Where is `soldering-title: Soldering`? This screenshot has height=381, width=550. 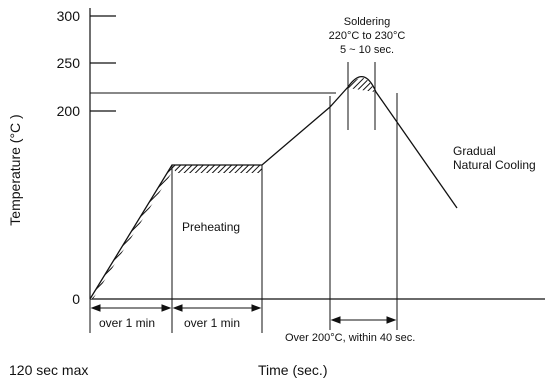
soldering-title: Soldering is located at coordinates (367, 22).